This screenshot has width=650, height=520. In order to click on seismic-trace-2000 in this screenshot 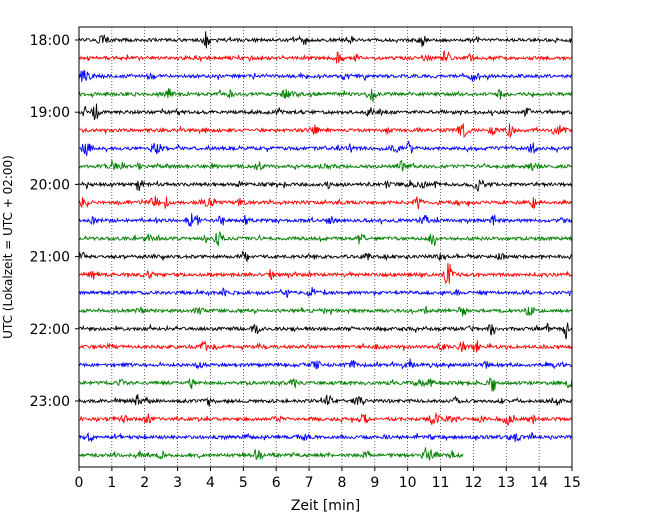, I will do `click(325, 186)`.